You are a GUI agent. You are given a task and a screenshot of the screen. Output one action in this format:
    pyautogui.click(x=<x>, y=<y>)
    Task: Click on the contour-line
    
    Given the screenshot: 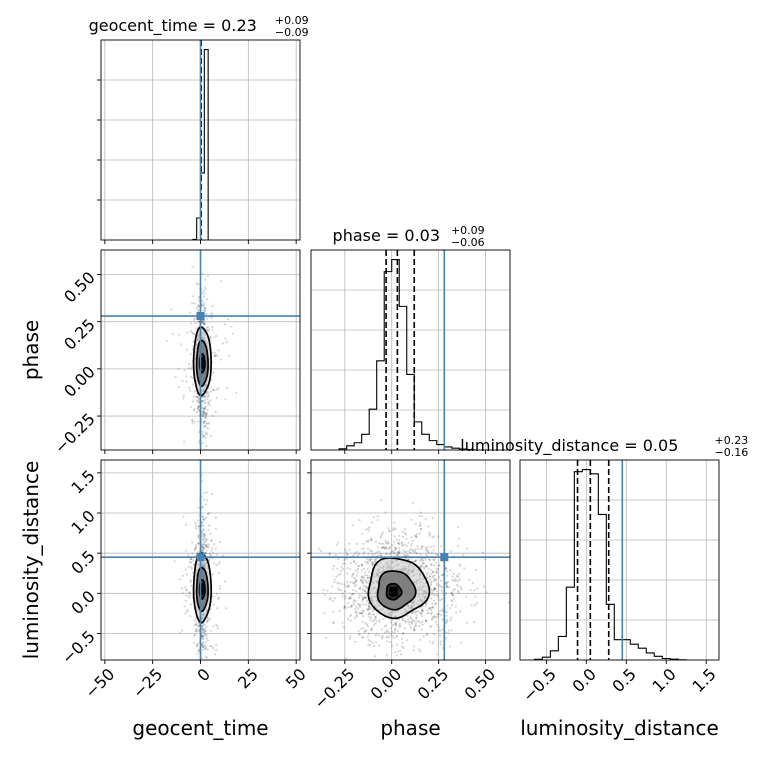 What is the action you would take?
    pyautogui.click(x=202, y=361)
    